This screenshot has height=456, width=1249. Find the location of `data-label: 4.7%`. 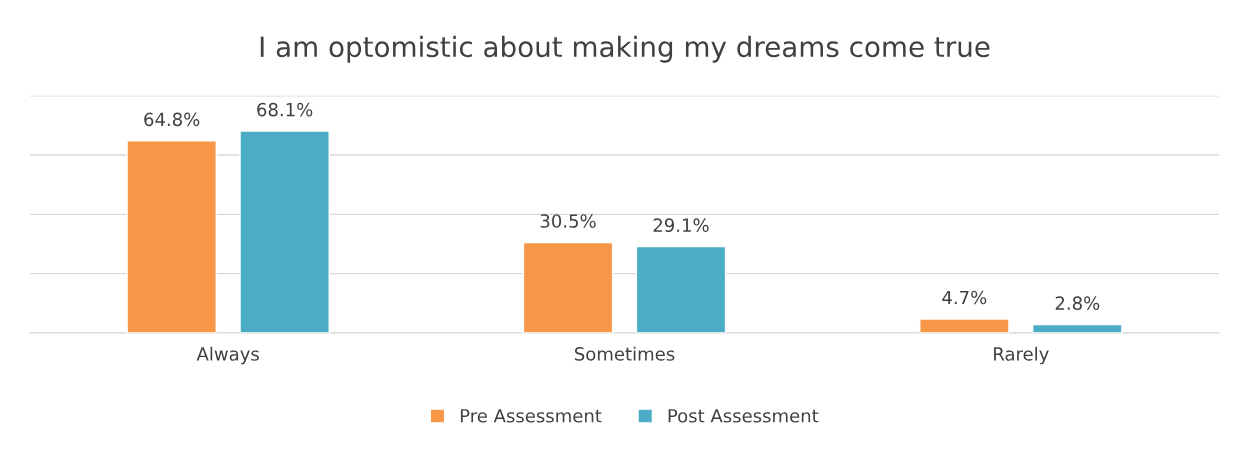

data-label: 4.7% is located at coordinates (964, 297).